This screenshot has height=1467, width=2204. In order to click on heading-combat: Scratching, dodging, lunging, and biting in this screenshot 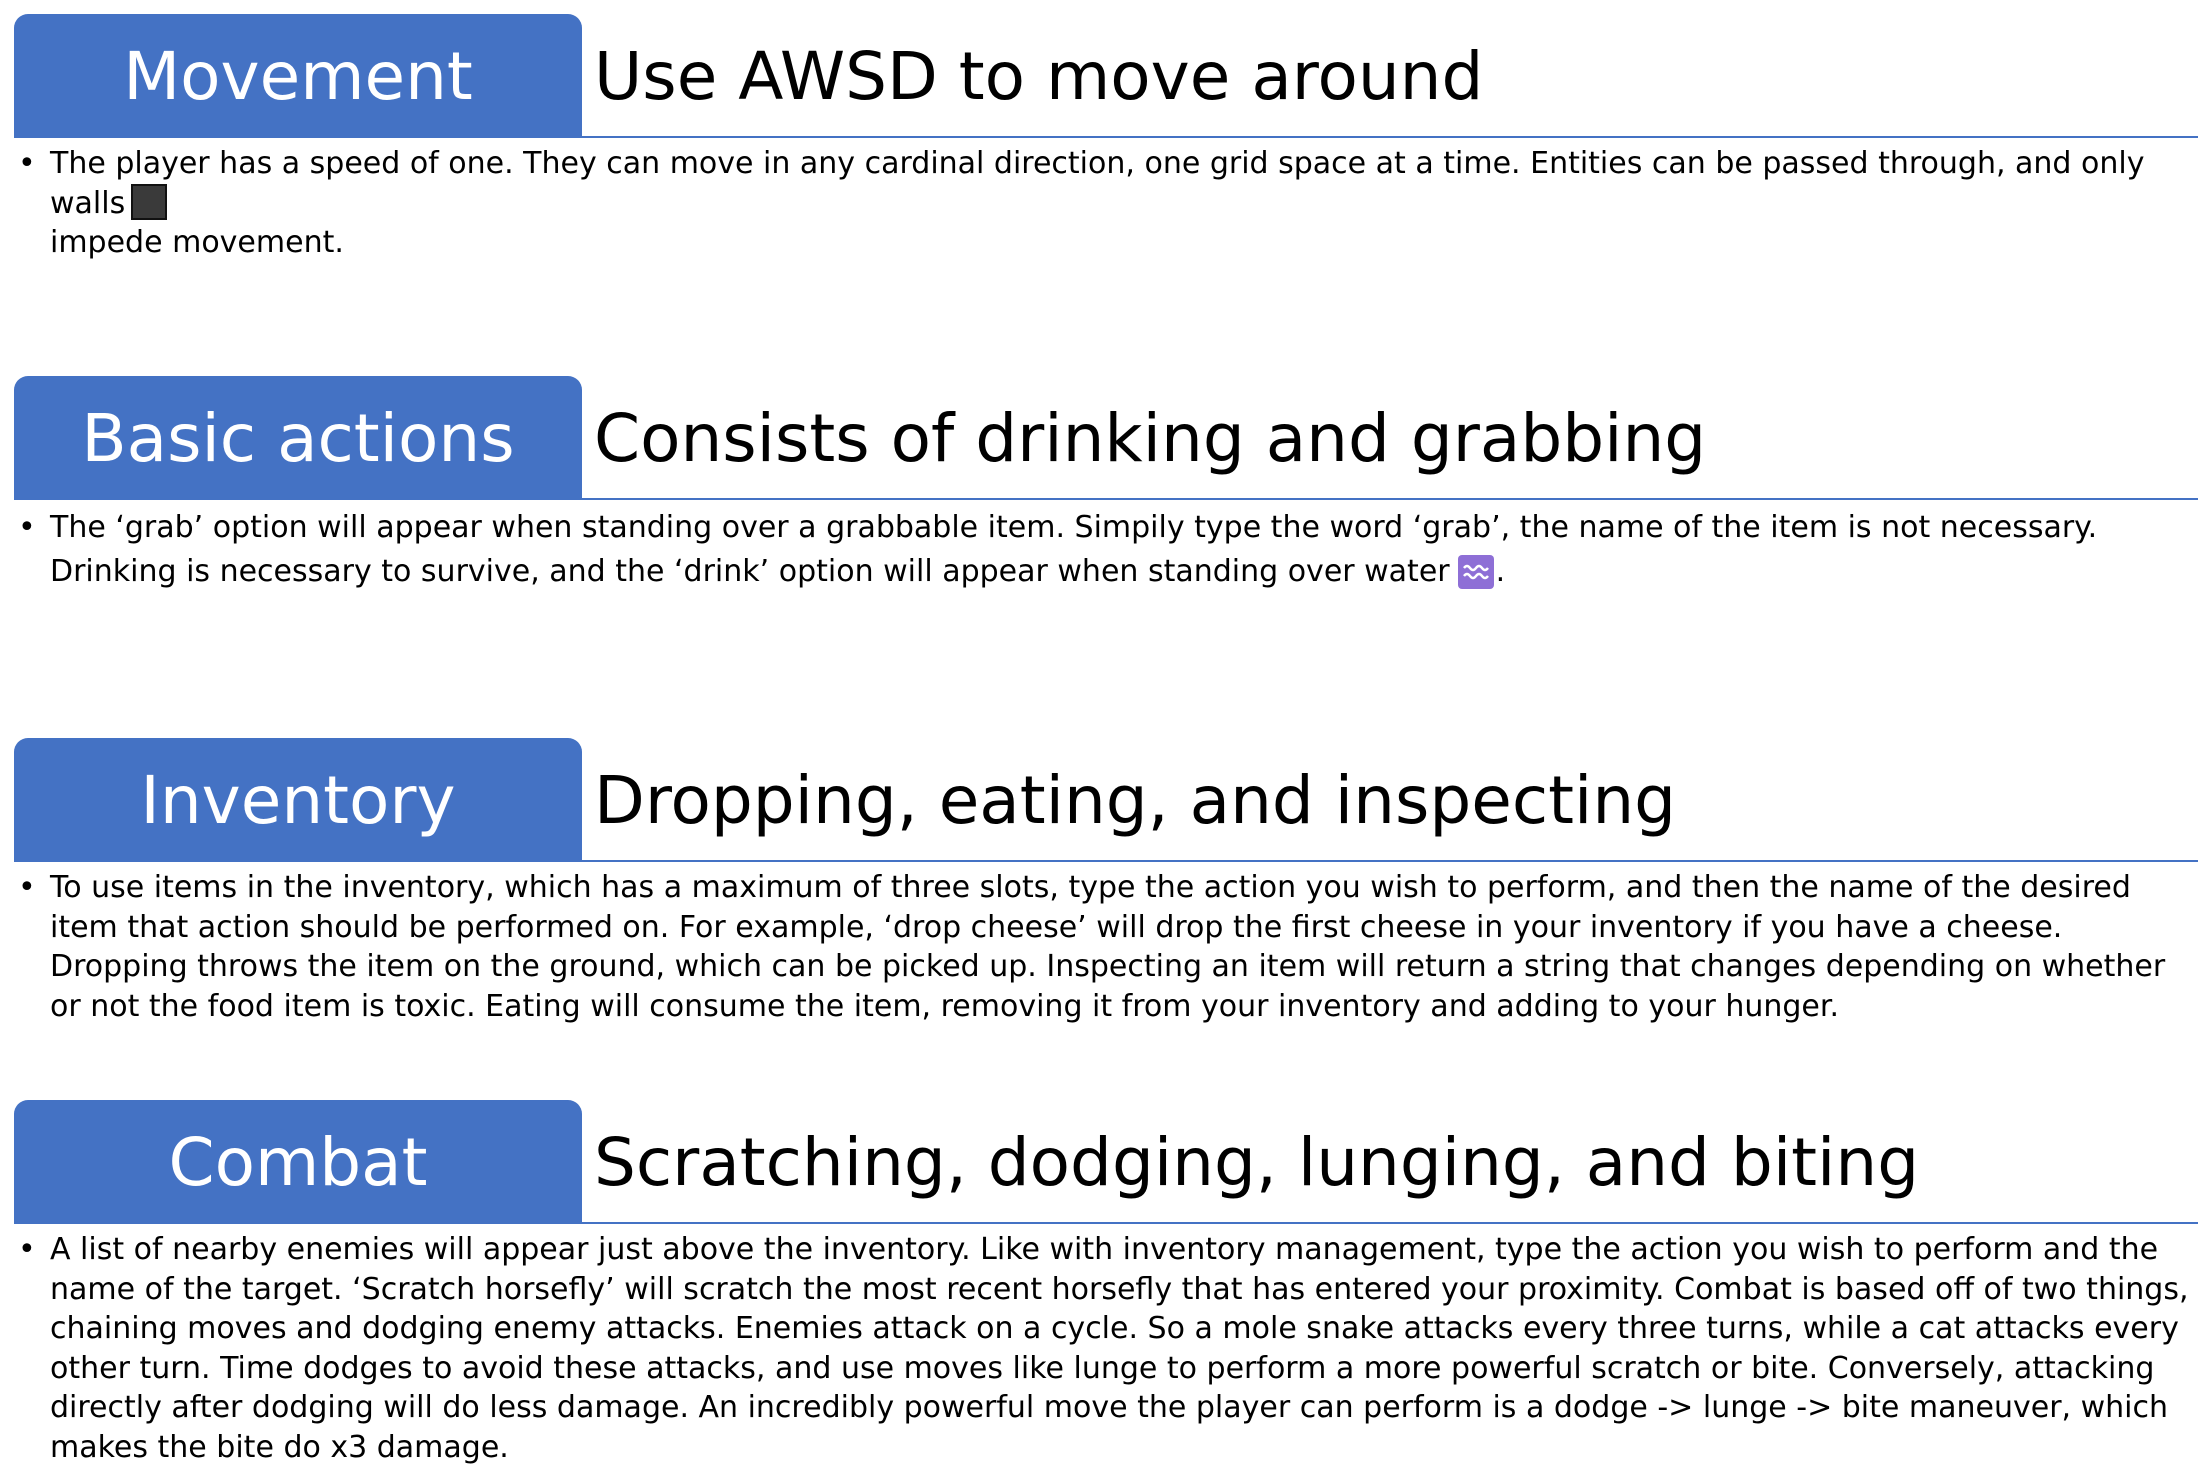, I will do `click(1257, 1162)`.